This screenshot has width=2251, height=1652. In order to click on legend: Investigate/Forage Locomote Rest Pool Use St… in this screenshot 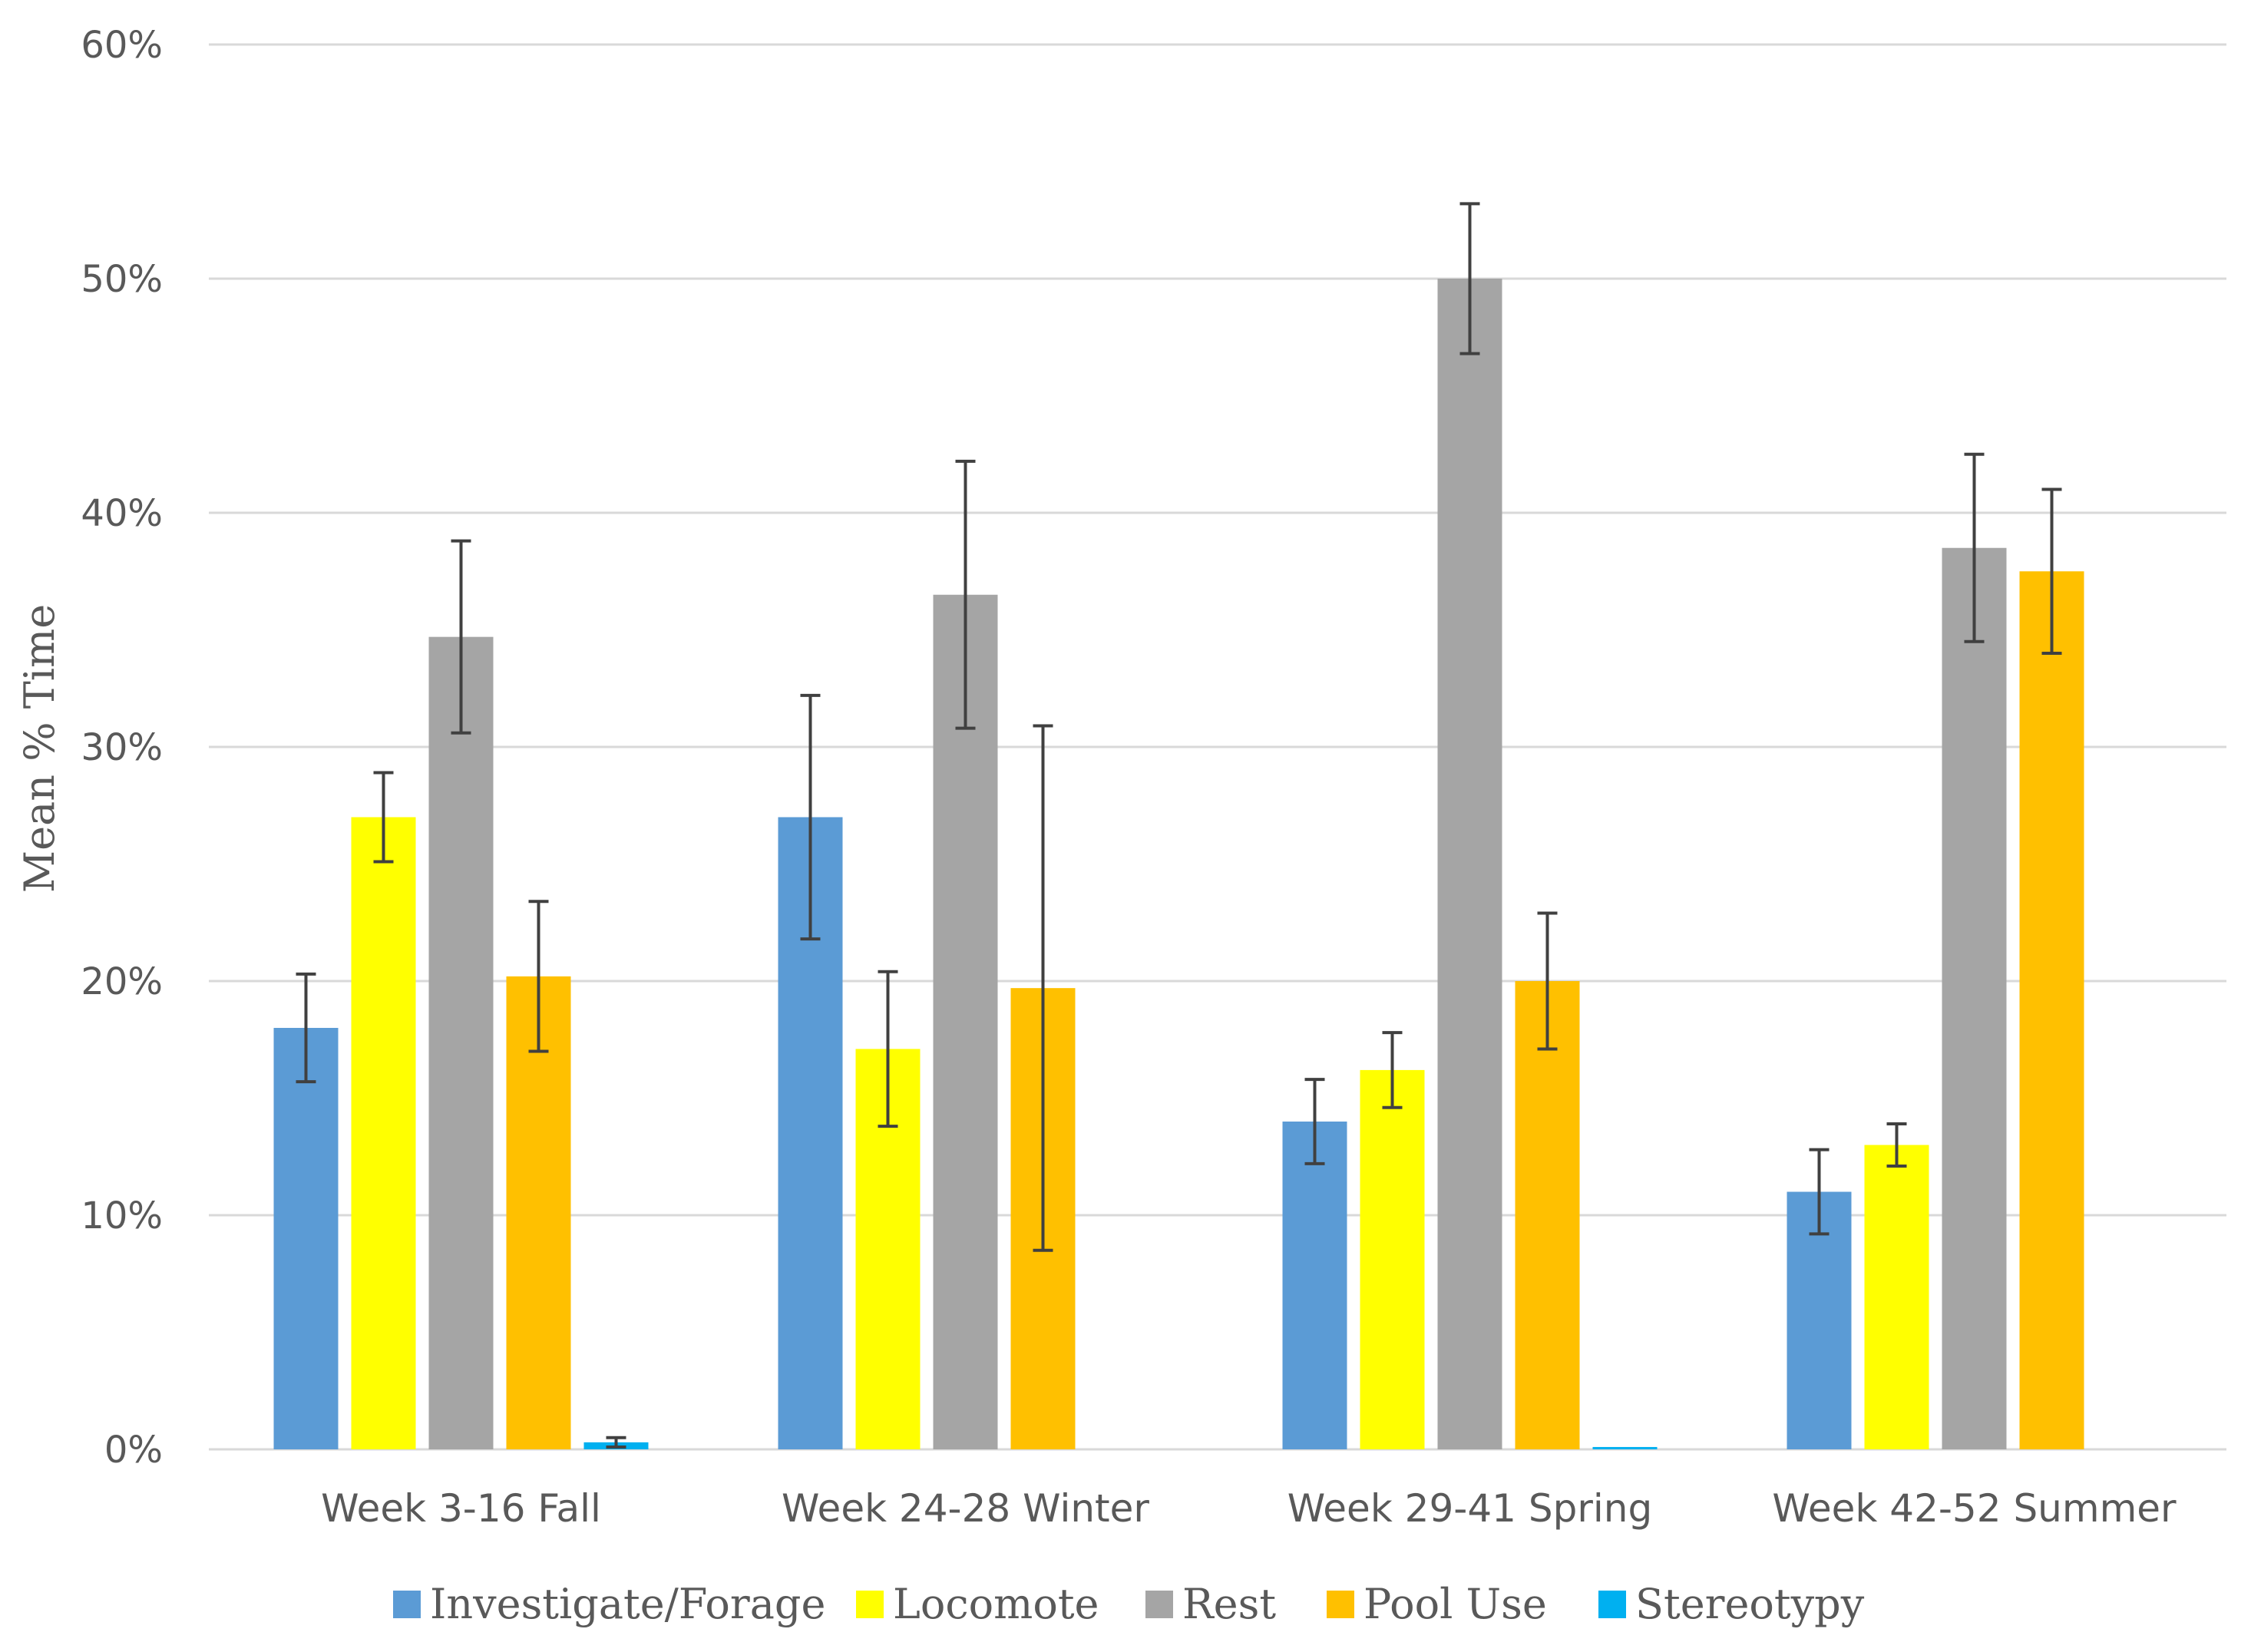, I will do `click(1129, 1604)`.